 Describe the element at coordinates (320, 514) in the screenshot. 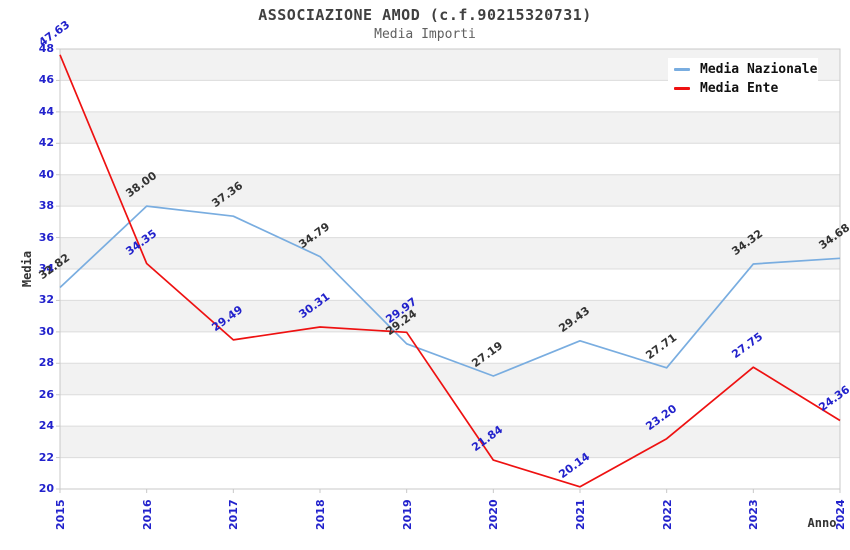

I see `x-tick-label: 2018` at that location.